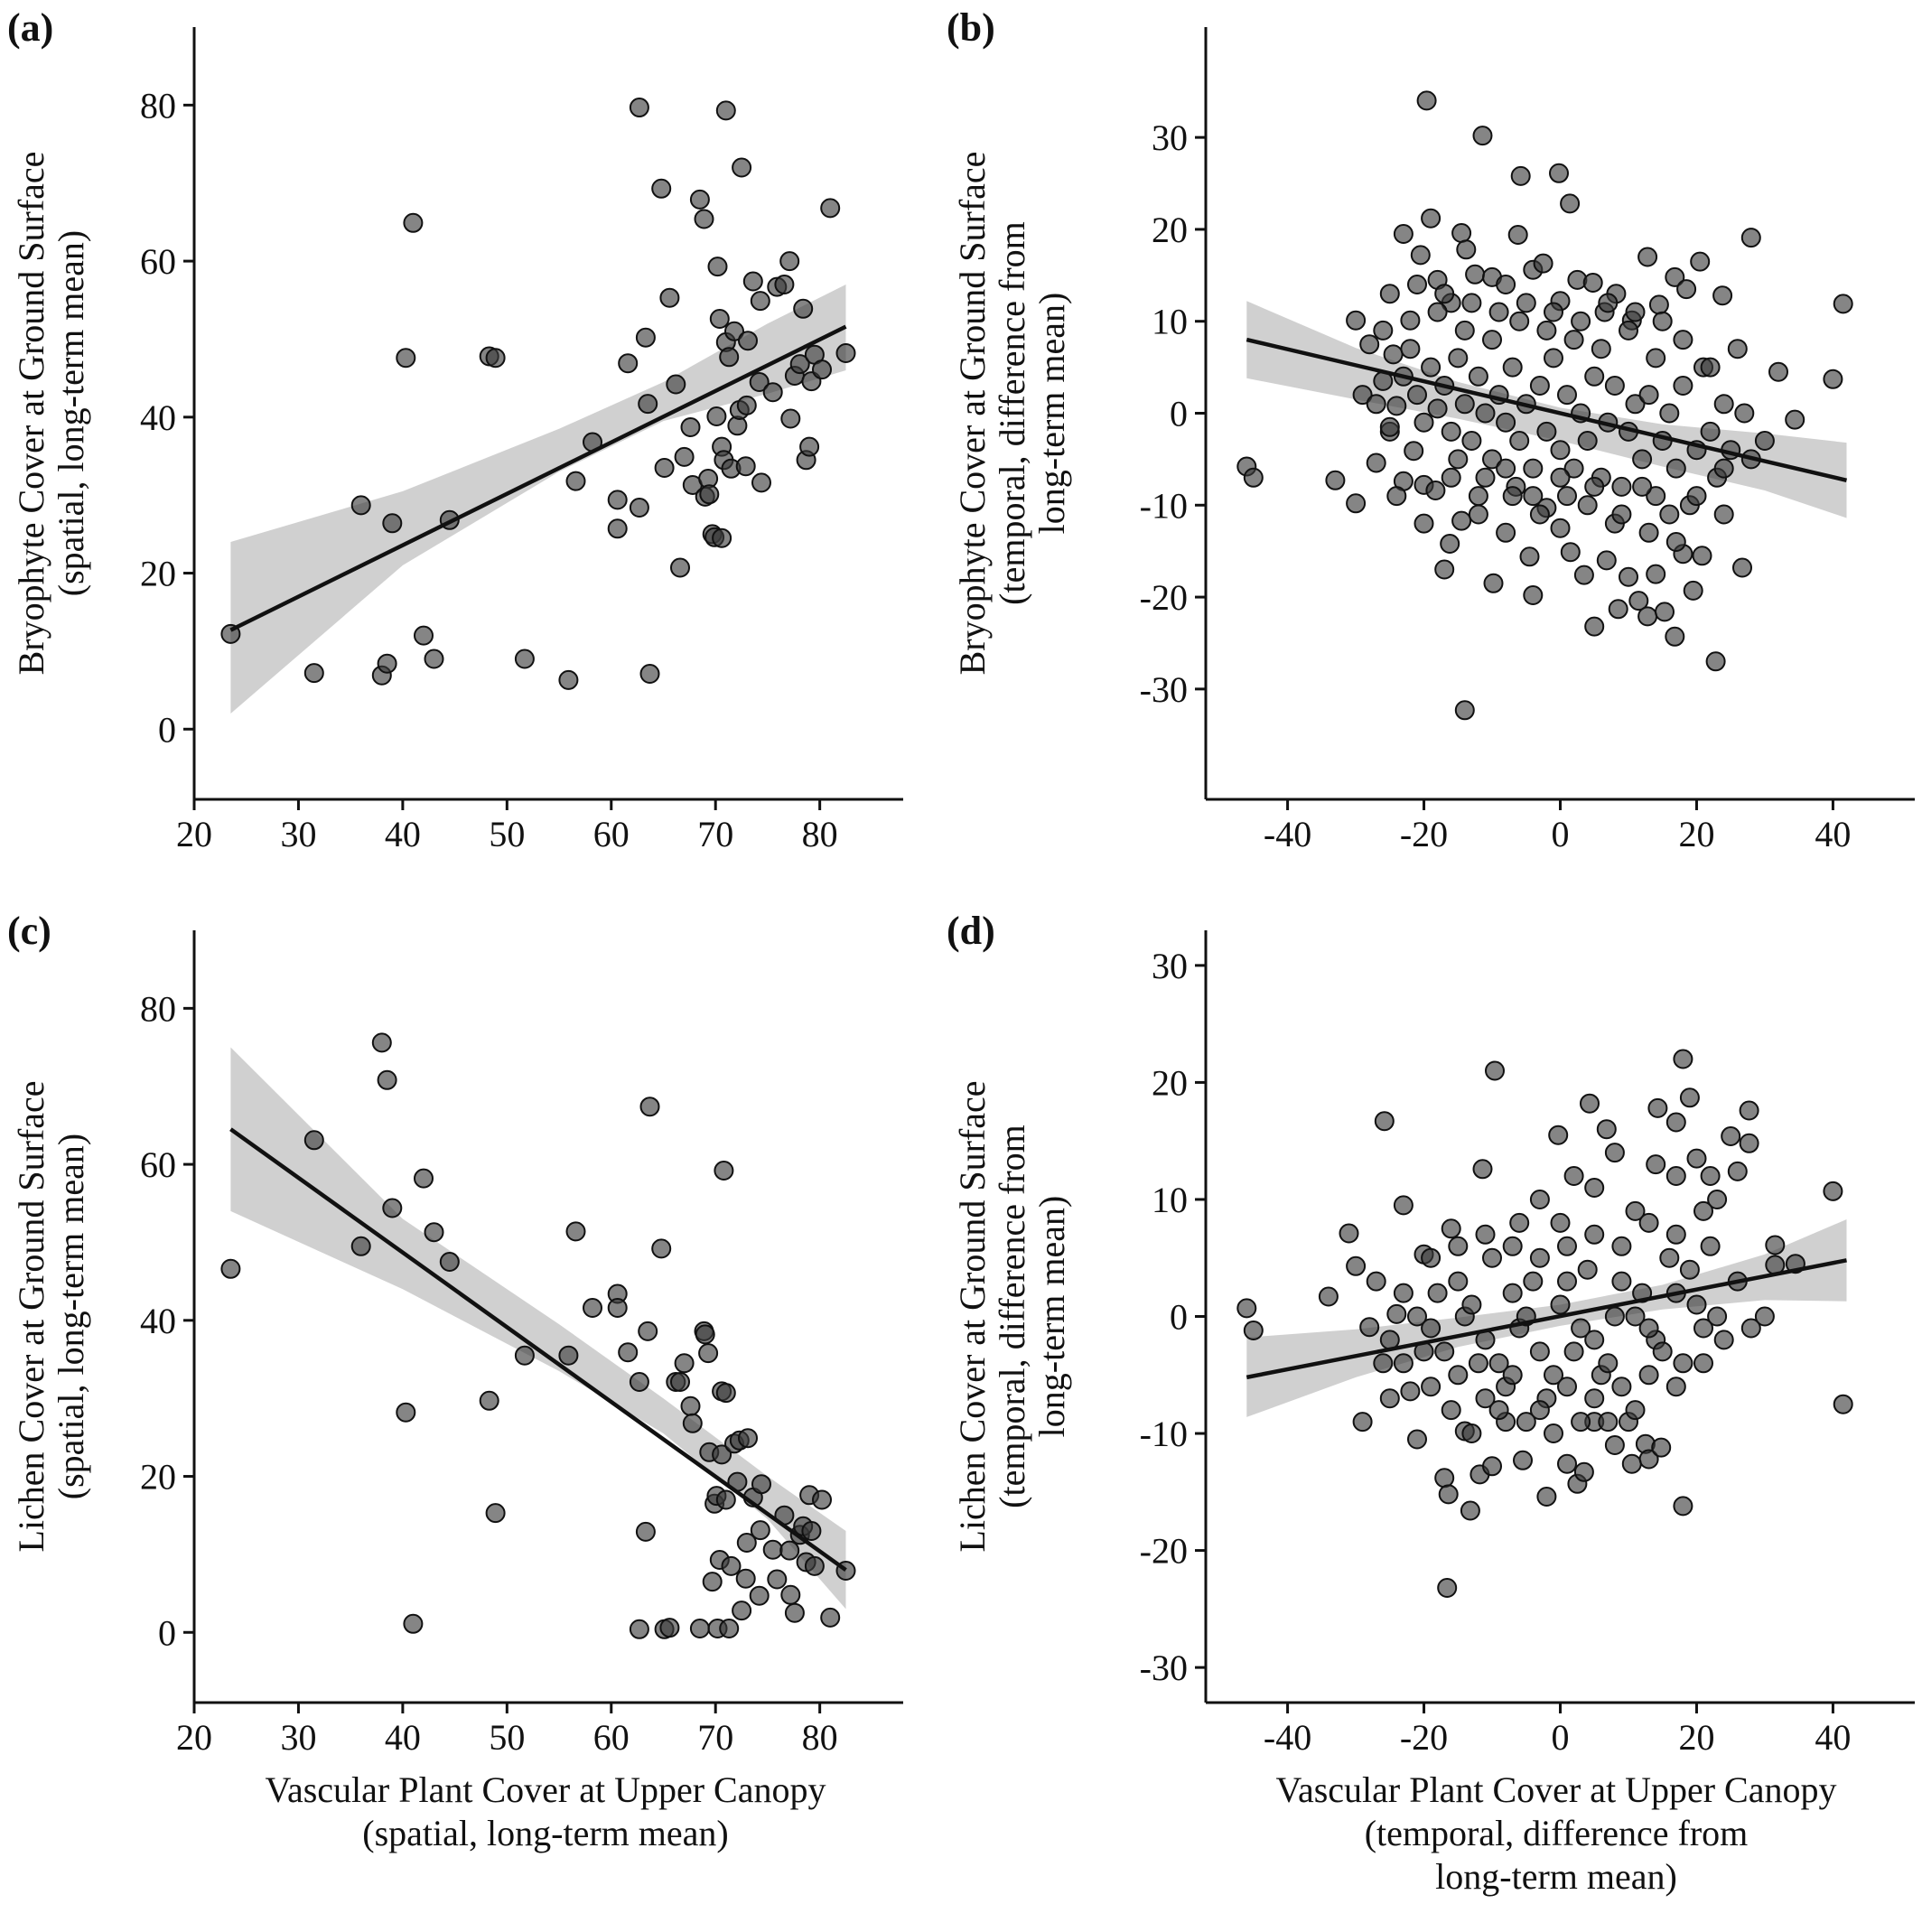  I want to click on x-tick-label: 80, so click(820, 834).